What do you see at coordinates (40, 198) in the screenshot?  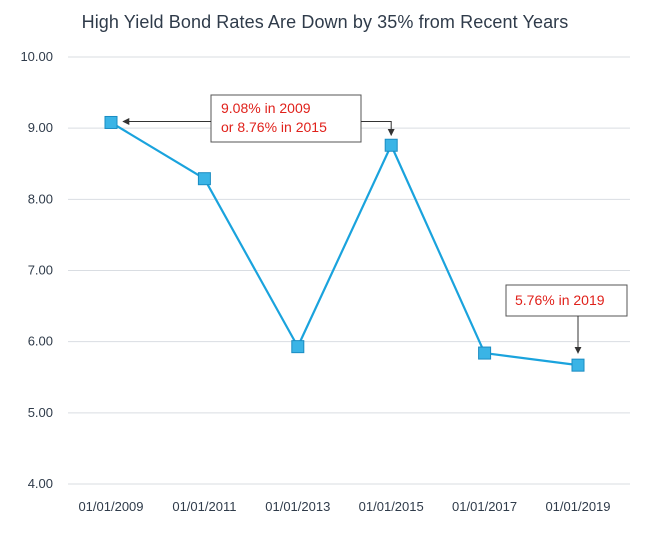 I see `y-tick-label: 8.00` at bounding box center [40, 198].